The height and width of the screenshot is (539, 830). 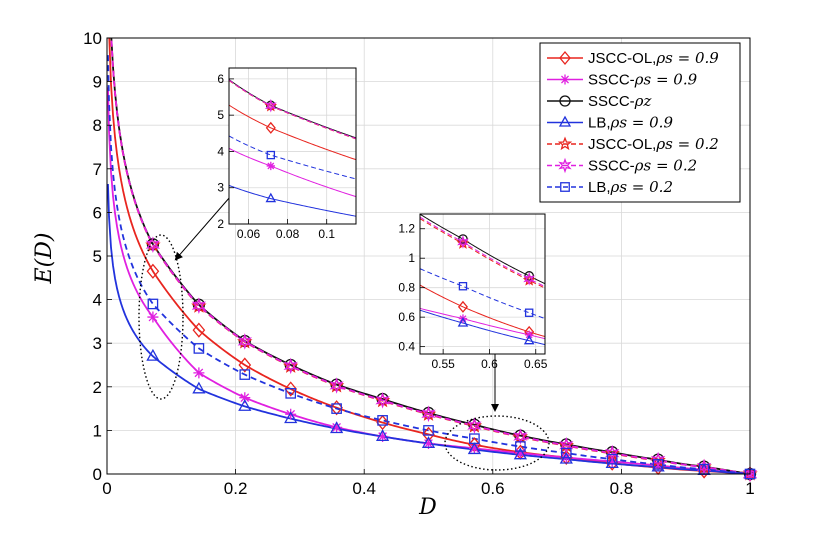 What do you see at coordinates (411, 258) in the screenshot?
I see `inset-right-ytick-label-3: 1` at bounding box center [411, 258].